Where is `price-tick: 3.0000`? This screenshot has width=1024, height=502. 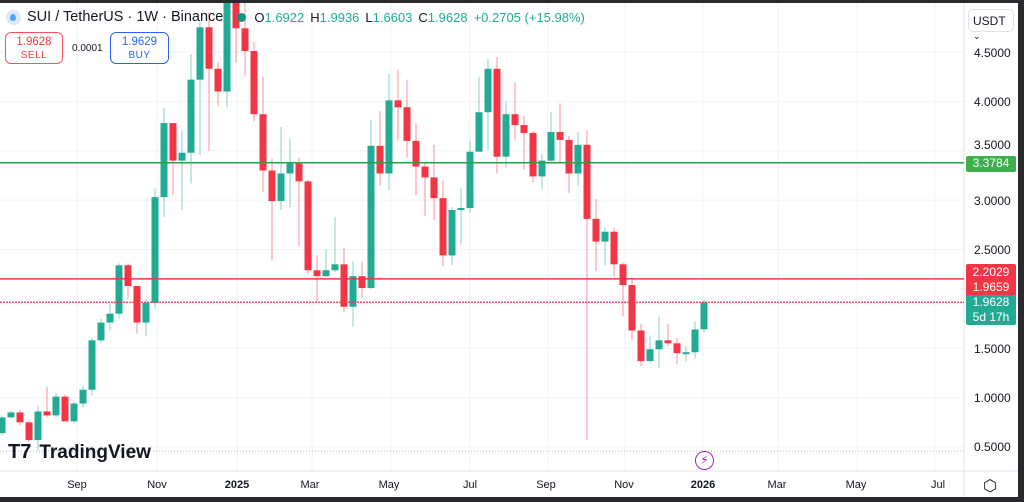 price-tick: 3.0000 is located at coordinates (992, 201).